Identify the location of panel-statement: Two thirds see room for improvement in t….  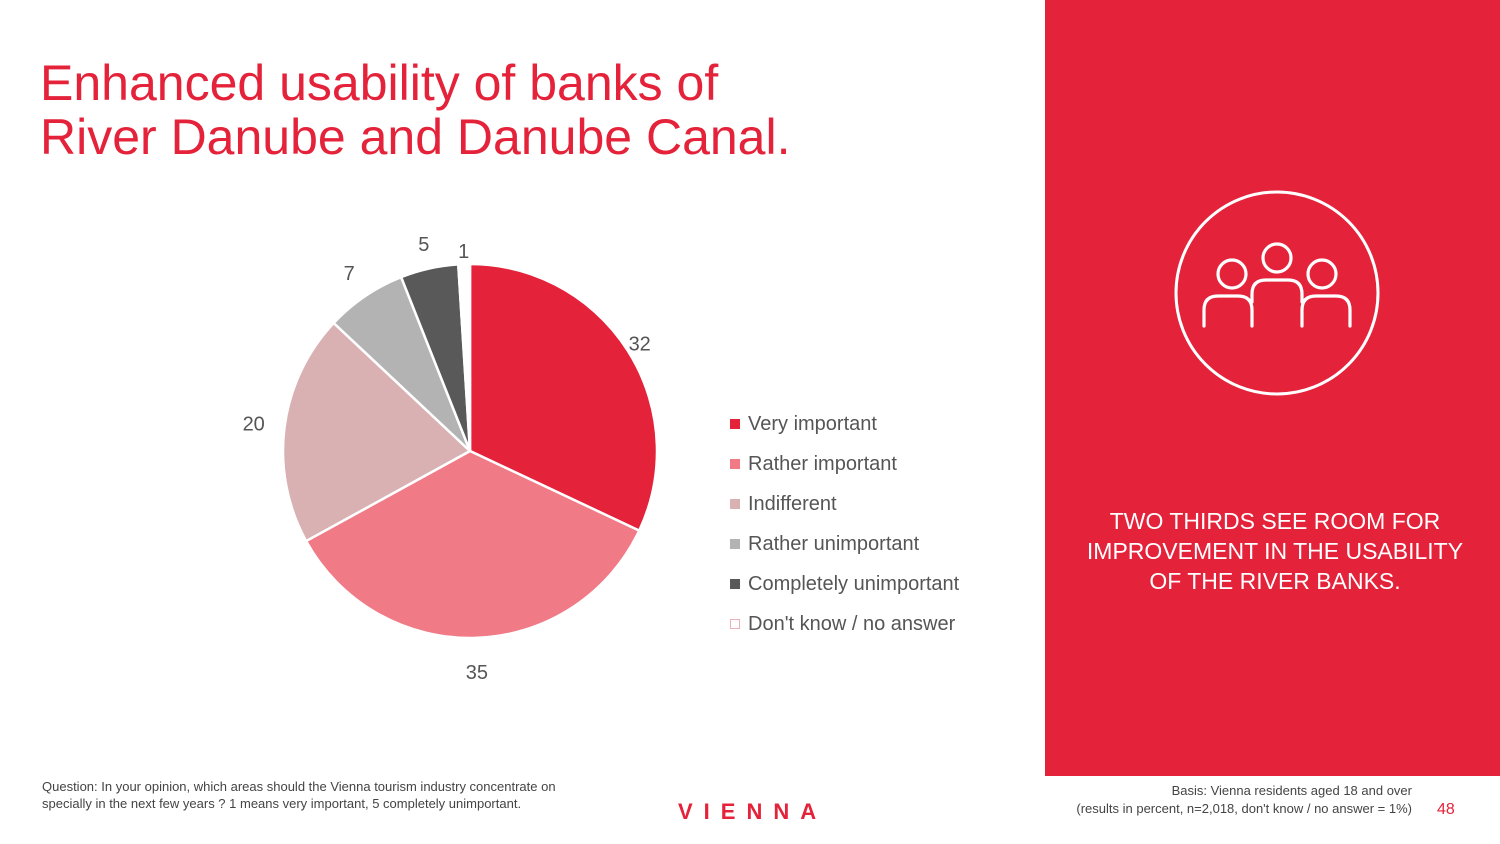
(1275, 551).